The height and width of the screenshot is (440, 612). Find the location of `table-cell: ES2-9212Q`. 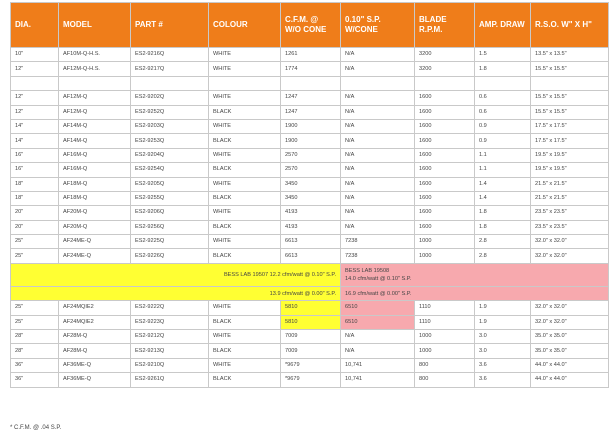

table-cell: ES2-9212Q is located at coordinates (169, 337).